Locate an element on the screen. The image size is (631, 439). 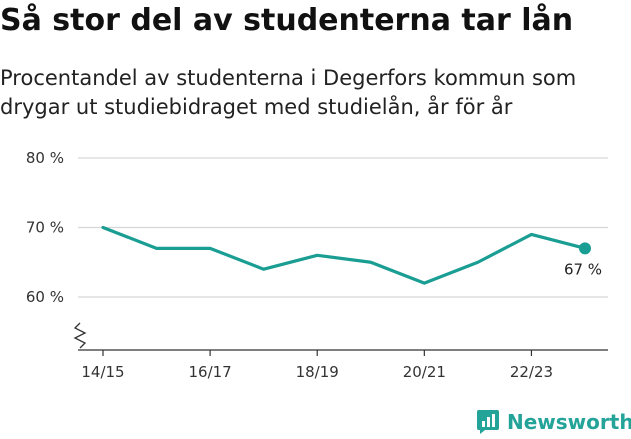
series-group: 67 % is located at coordinates (351, 255).